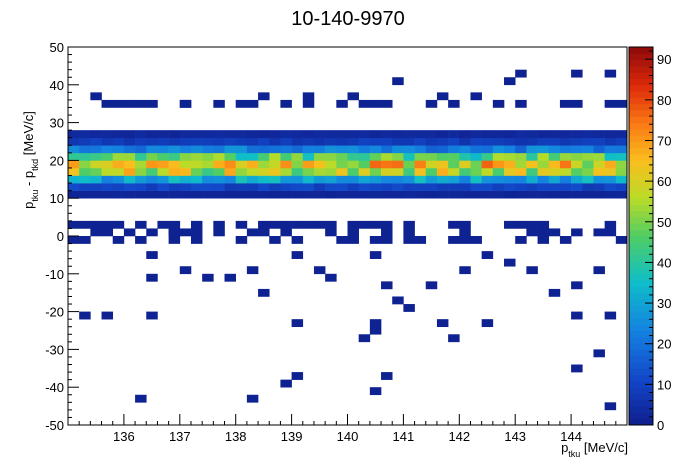 The image size is (696, 472). What do you see at coordinates (28, 205) in the screenshot?
I see `y-axis-title-p1: p` at bounding box center [28, 205].